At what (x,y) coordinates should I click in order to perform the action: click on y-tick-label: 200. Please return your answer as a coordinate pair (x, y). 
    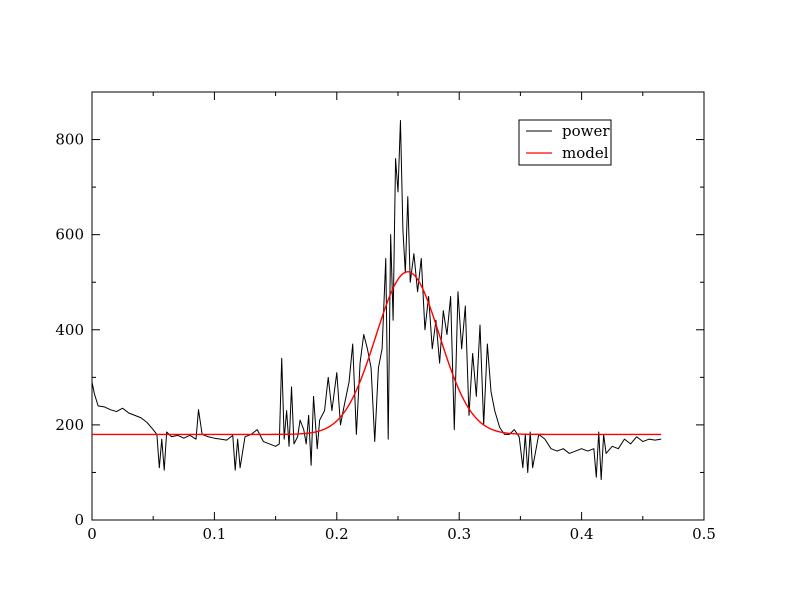
    Looking at the image, I should click on (69, 425).